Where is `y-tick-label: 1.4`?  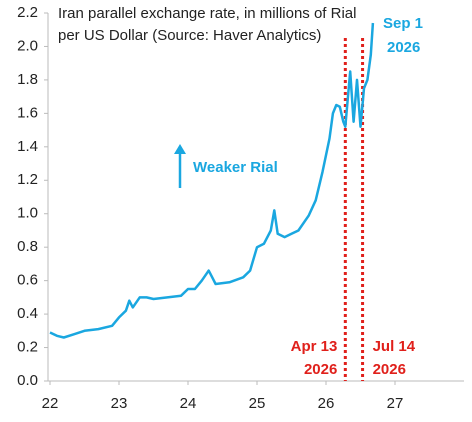 y-tick-label: 1.4 is located at coordinates (27, 146).